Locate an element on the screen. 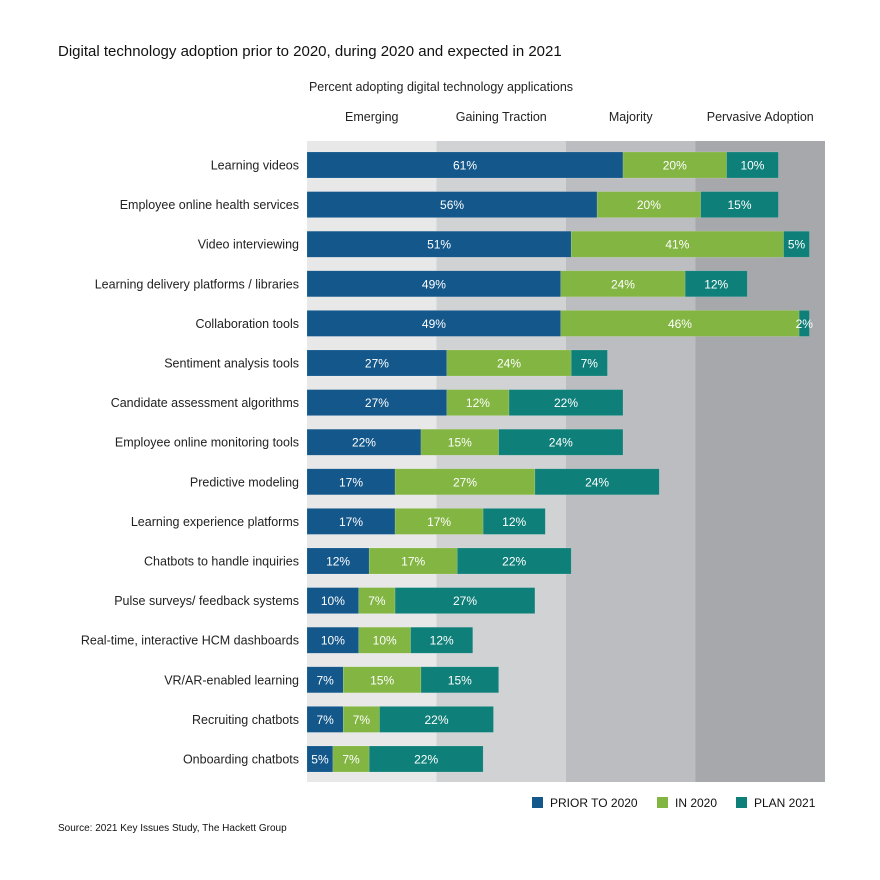 The image size is (880, 880). data-label: 56% is located at coordinates (452, 205).